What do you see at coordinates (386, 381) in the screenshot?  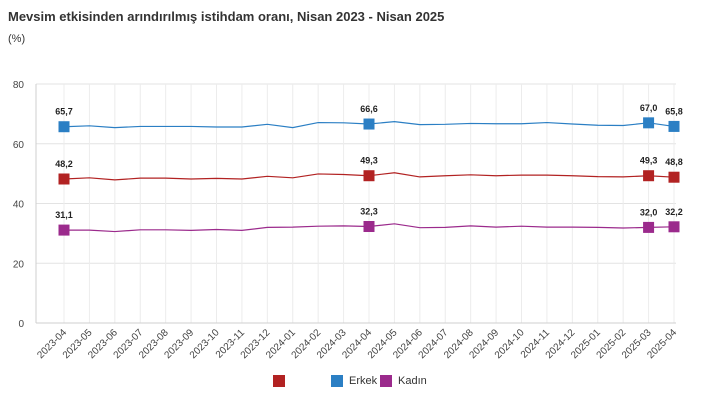 I see `legend-swatch-kadin` at bounding box center [386, 381].